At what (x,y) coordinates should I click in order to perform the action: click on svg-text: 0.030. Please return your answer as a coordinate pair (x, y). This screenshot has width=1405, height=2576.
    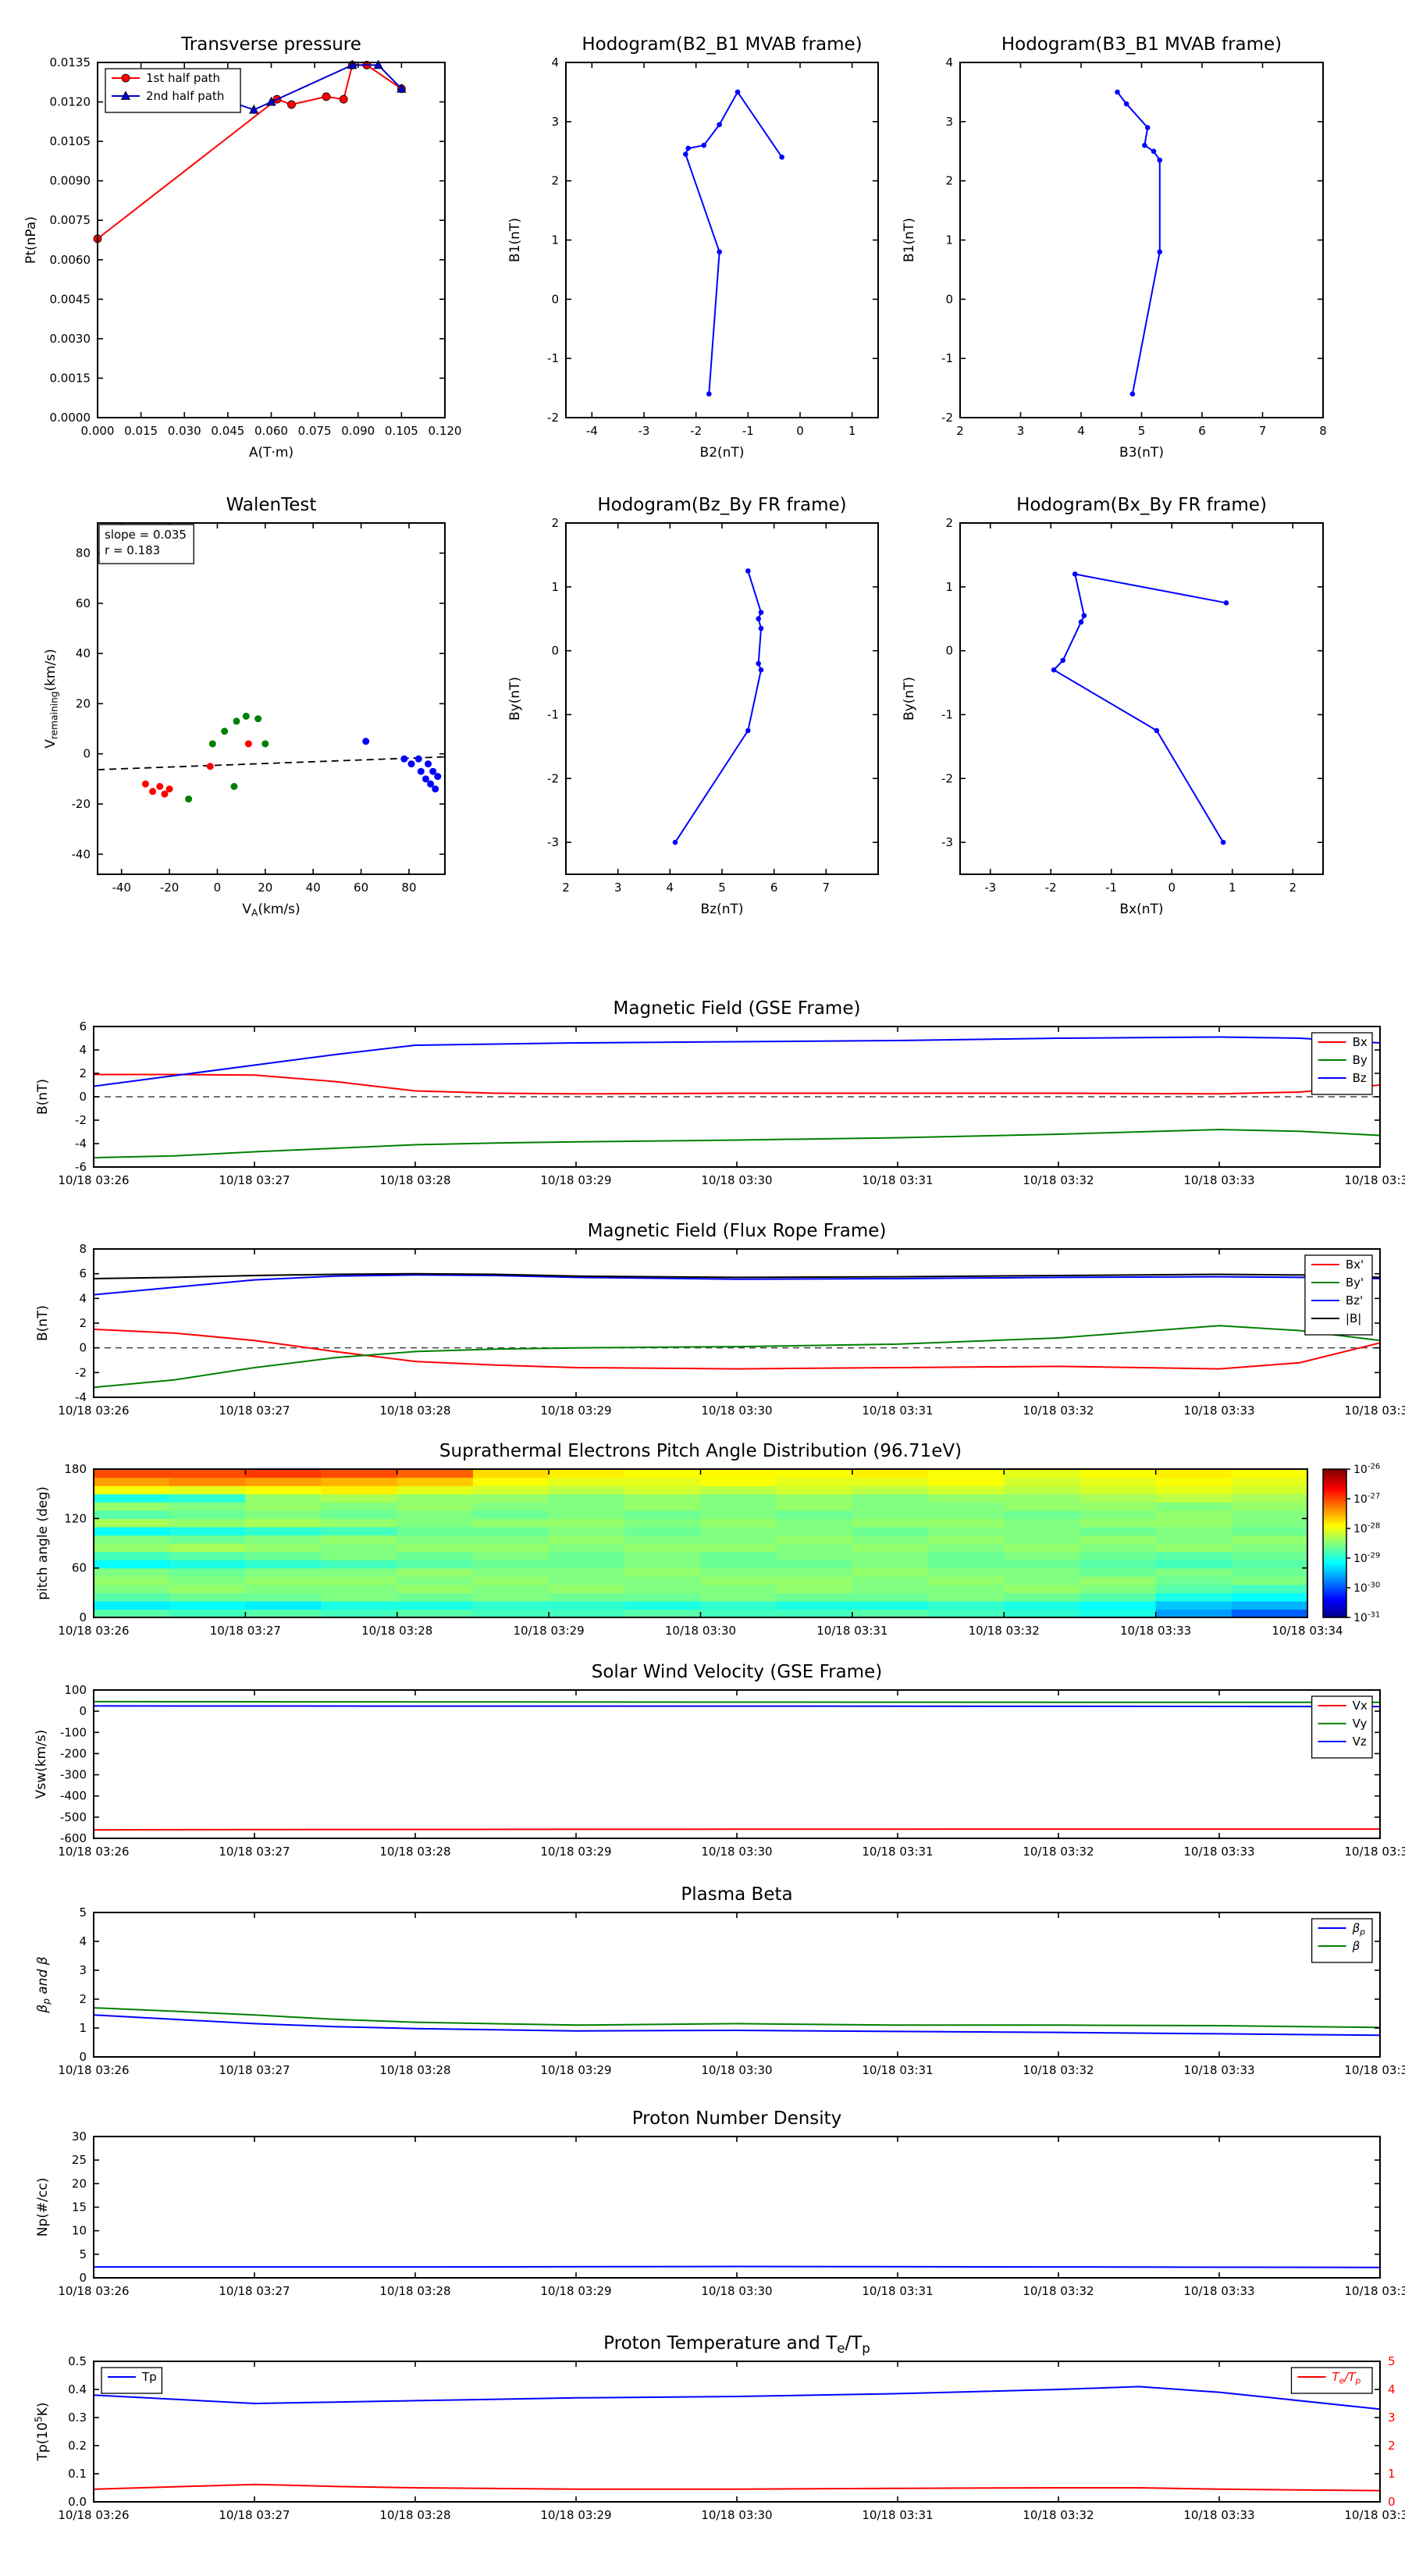
    Looking at the image, I should click on (185, 431).